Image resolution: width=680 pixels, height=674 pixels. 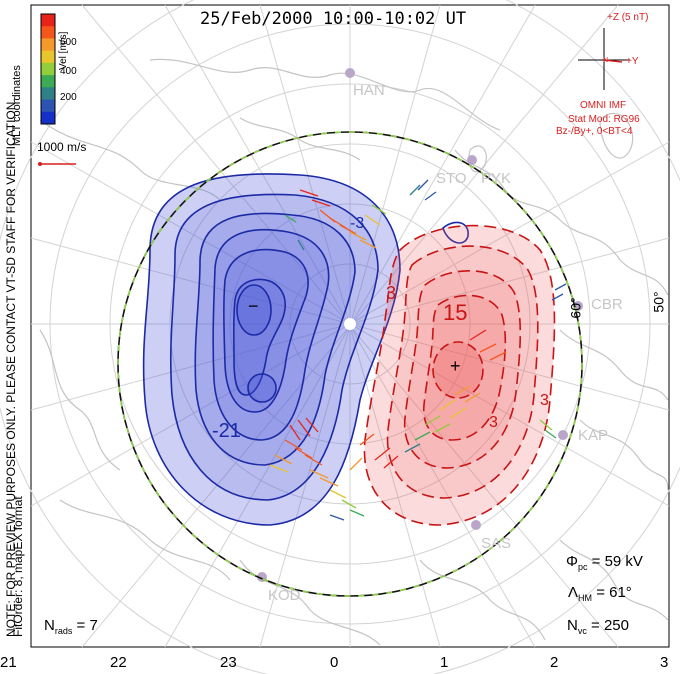 I want to click on stat-n-rads: Nrads = 7, so click(x=71, y=626).